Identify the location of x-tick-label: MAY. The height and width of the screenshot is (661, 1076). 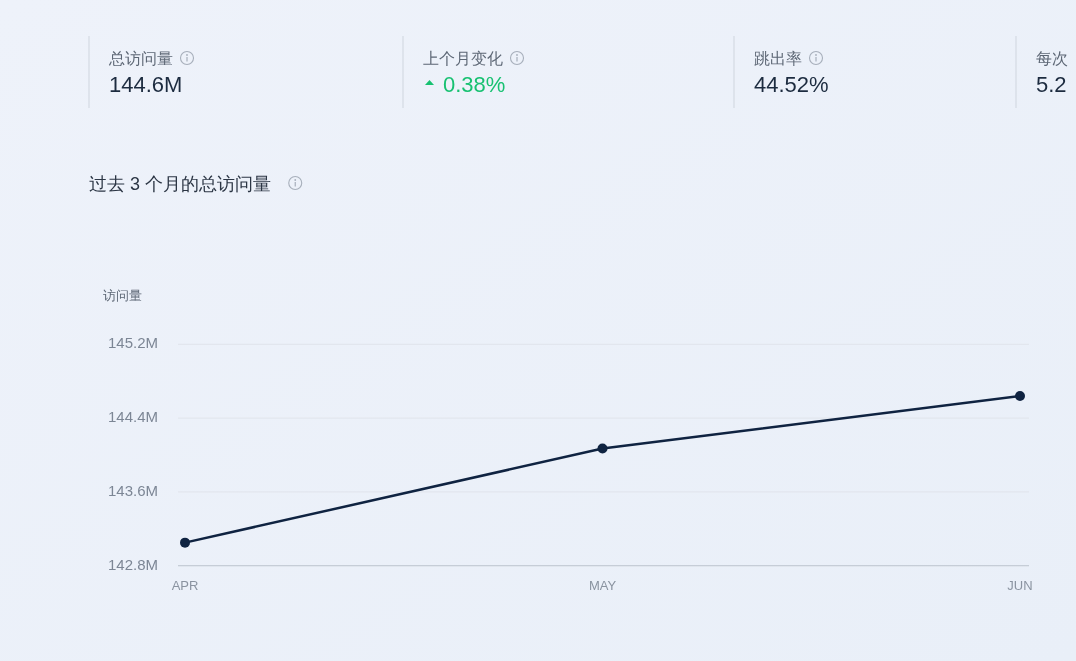
(602, 585).